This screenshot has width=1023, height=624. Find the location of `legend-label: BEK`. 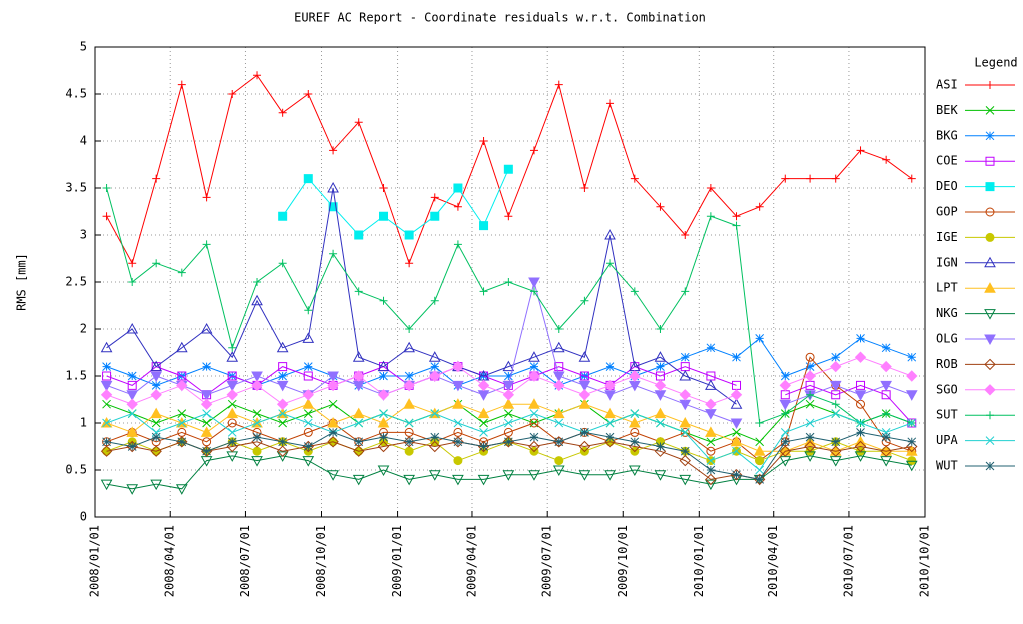

legend-label: BEK is located at coordinates (947, 110).